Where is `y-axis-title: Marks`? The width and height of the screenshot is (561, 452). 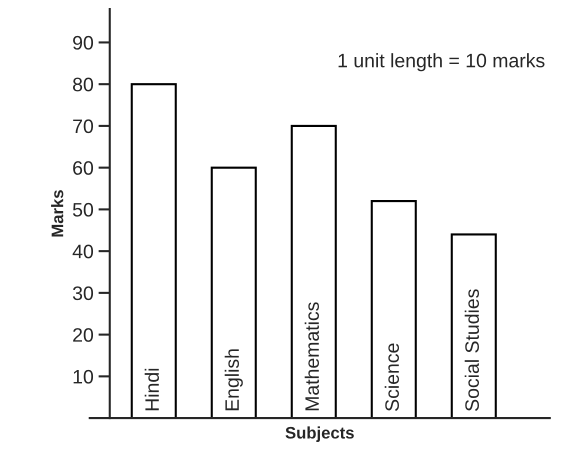 y-axis-title: Marks is located at coordinates (57, 213).